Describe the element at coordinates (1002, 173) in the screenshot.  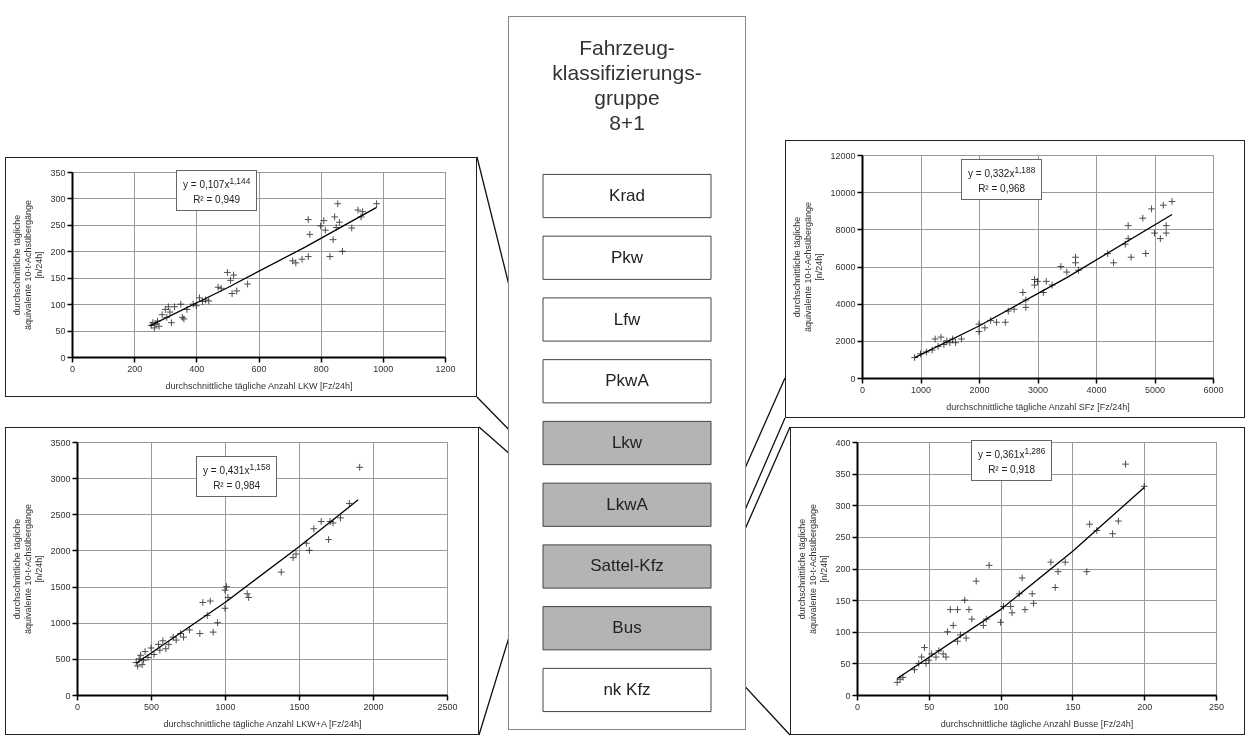
I see `annotation: y = 0,332x$^{1,188}$` at that location.